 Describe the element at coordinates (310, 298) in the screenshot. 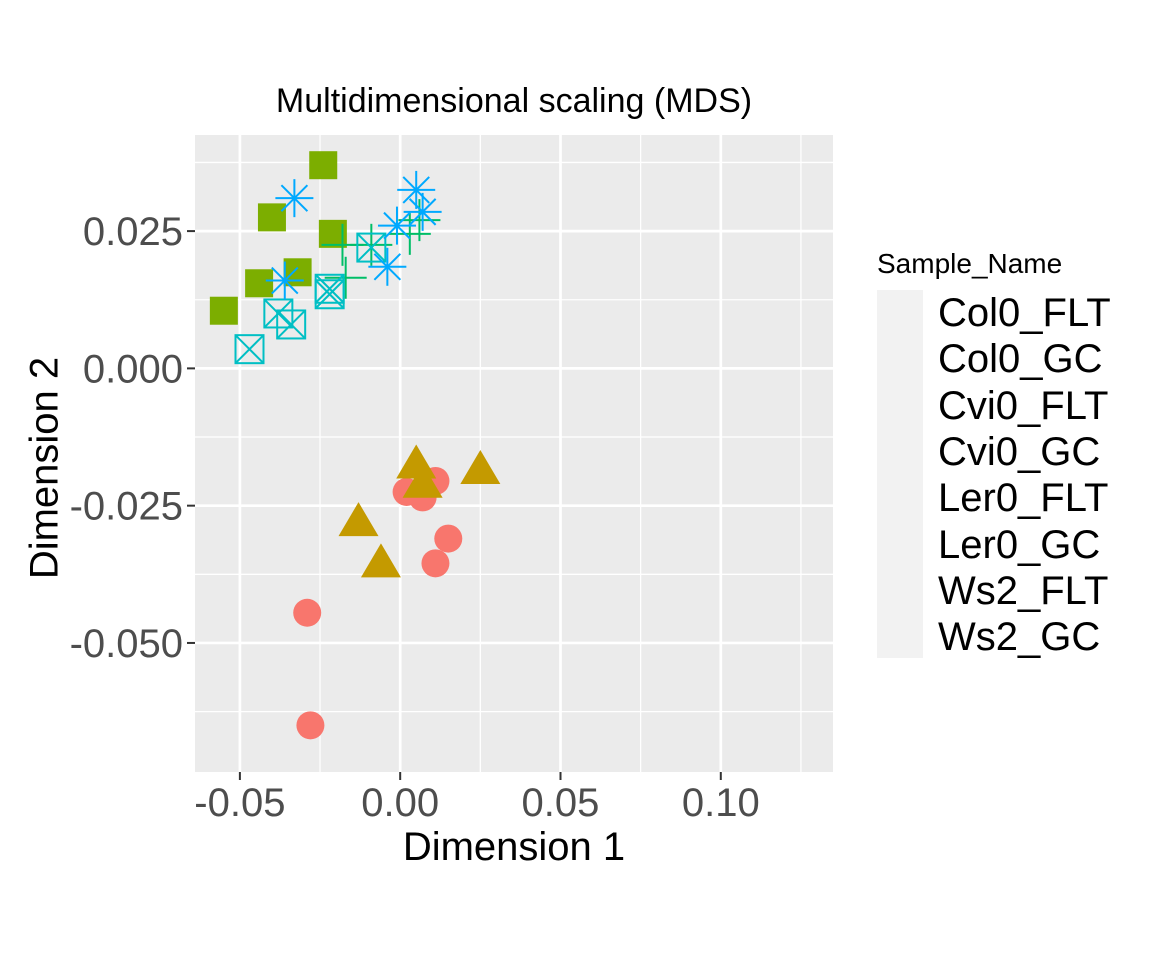

I see `series-Ler0_FLT` at that location.